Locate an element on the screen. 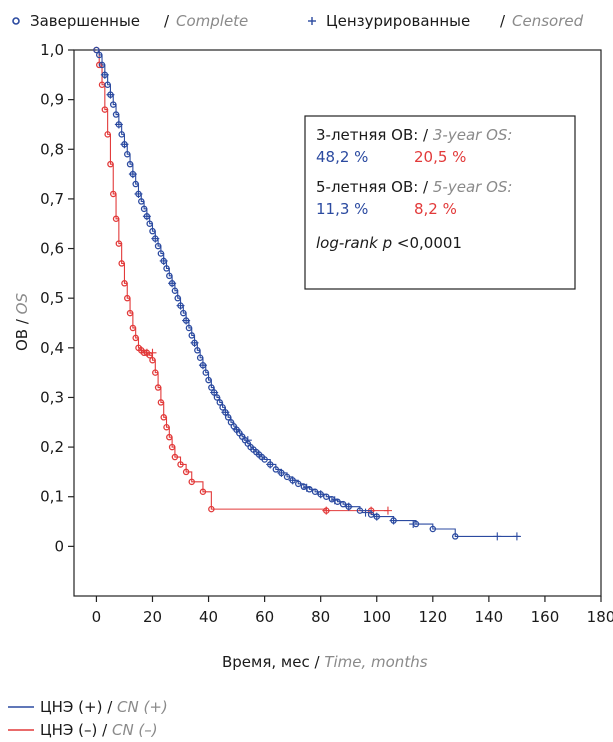 The height and width of the screenshot is (742, 613). y-tick-label: 0,2 is located at coordinates (52, 447).